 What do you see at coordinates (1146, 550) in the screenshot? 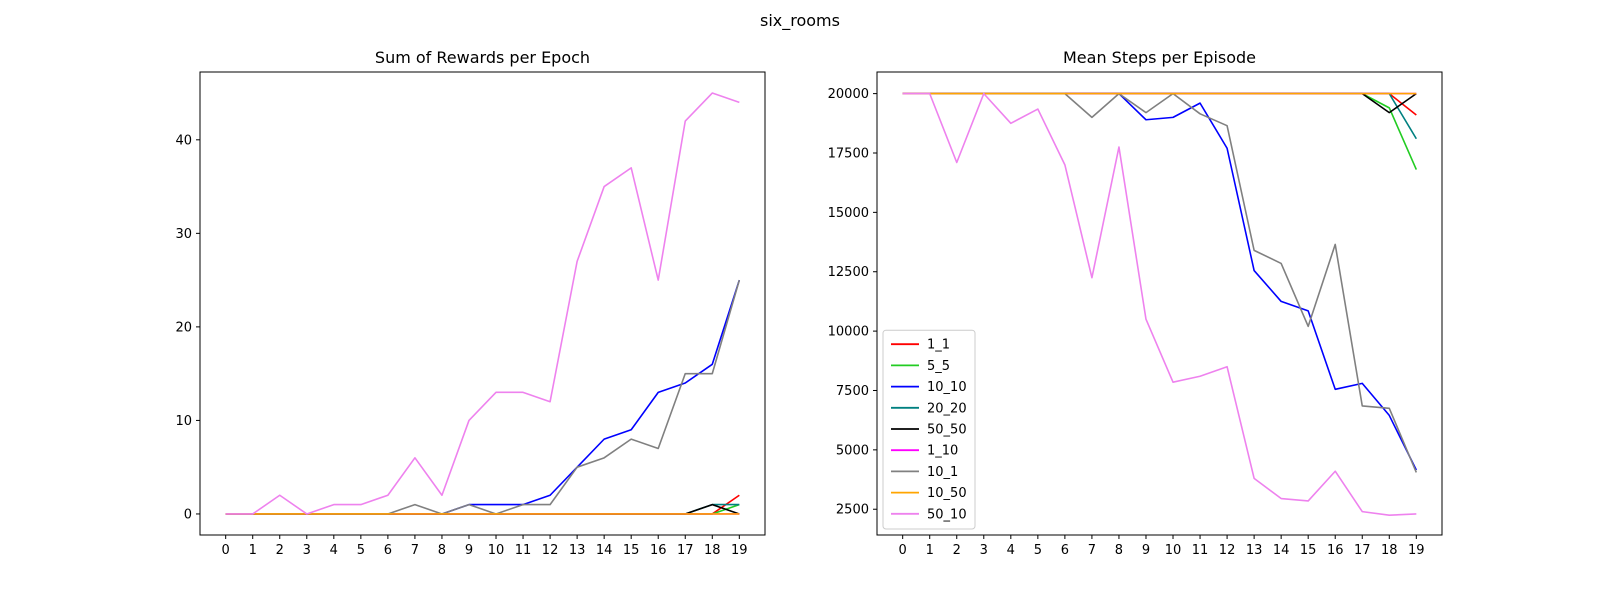
I see `steps-x-tick-label: 9` at bounding box center [1146, 550].